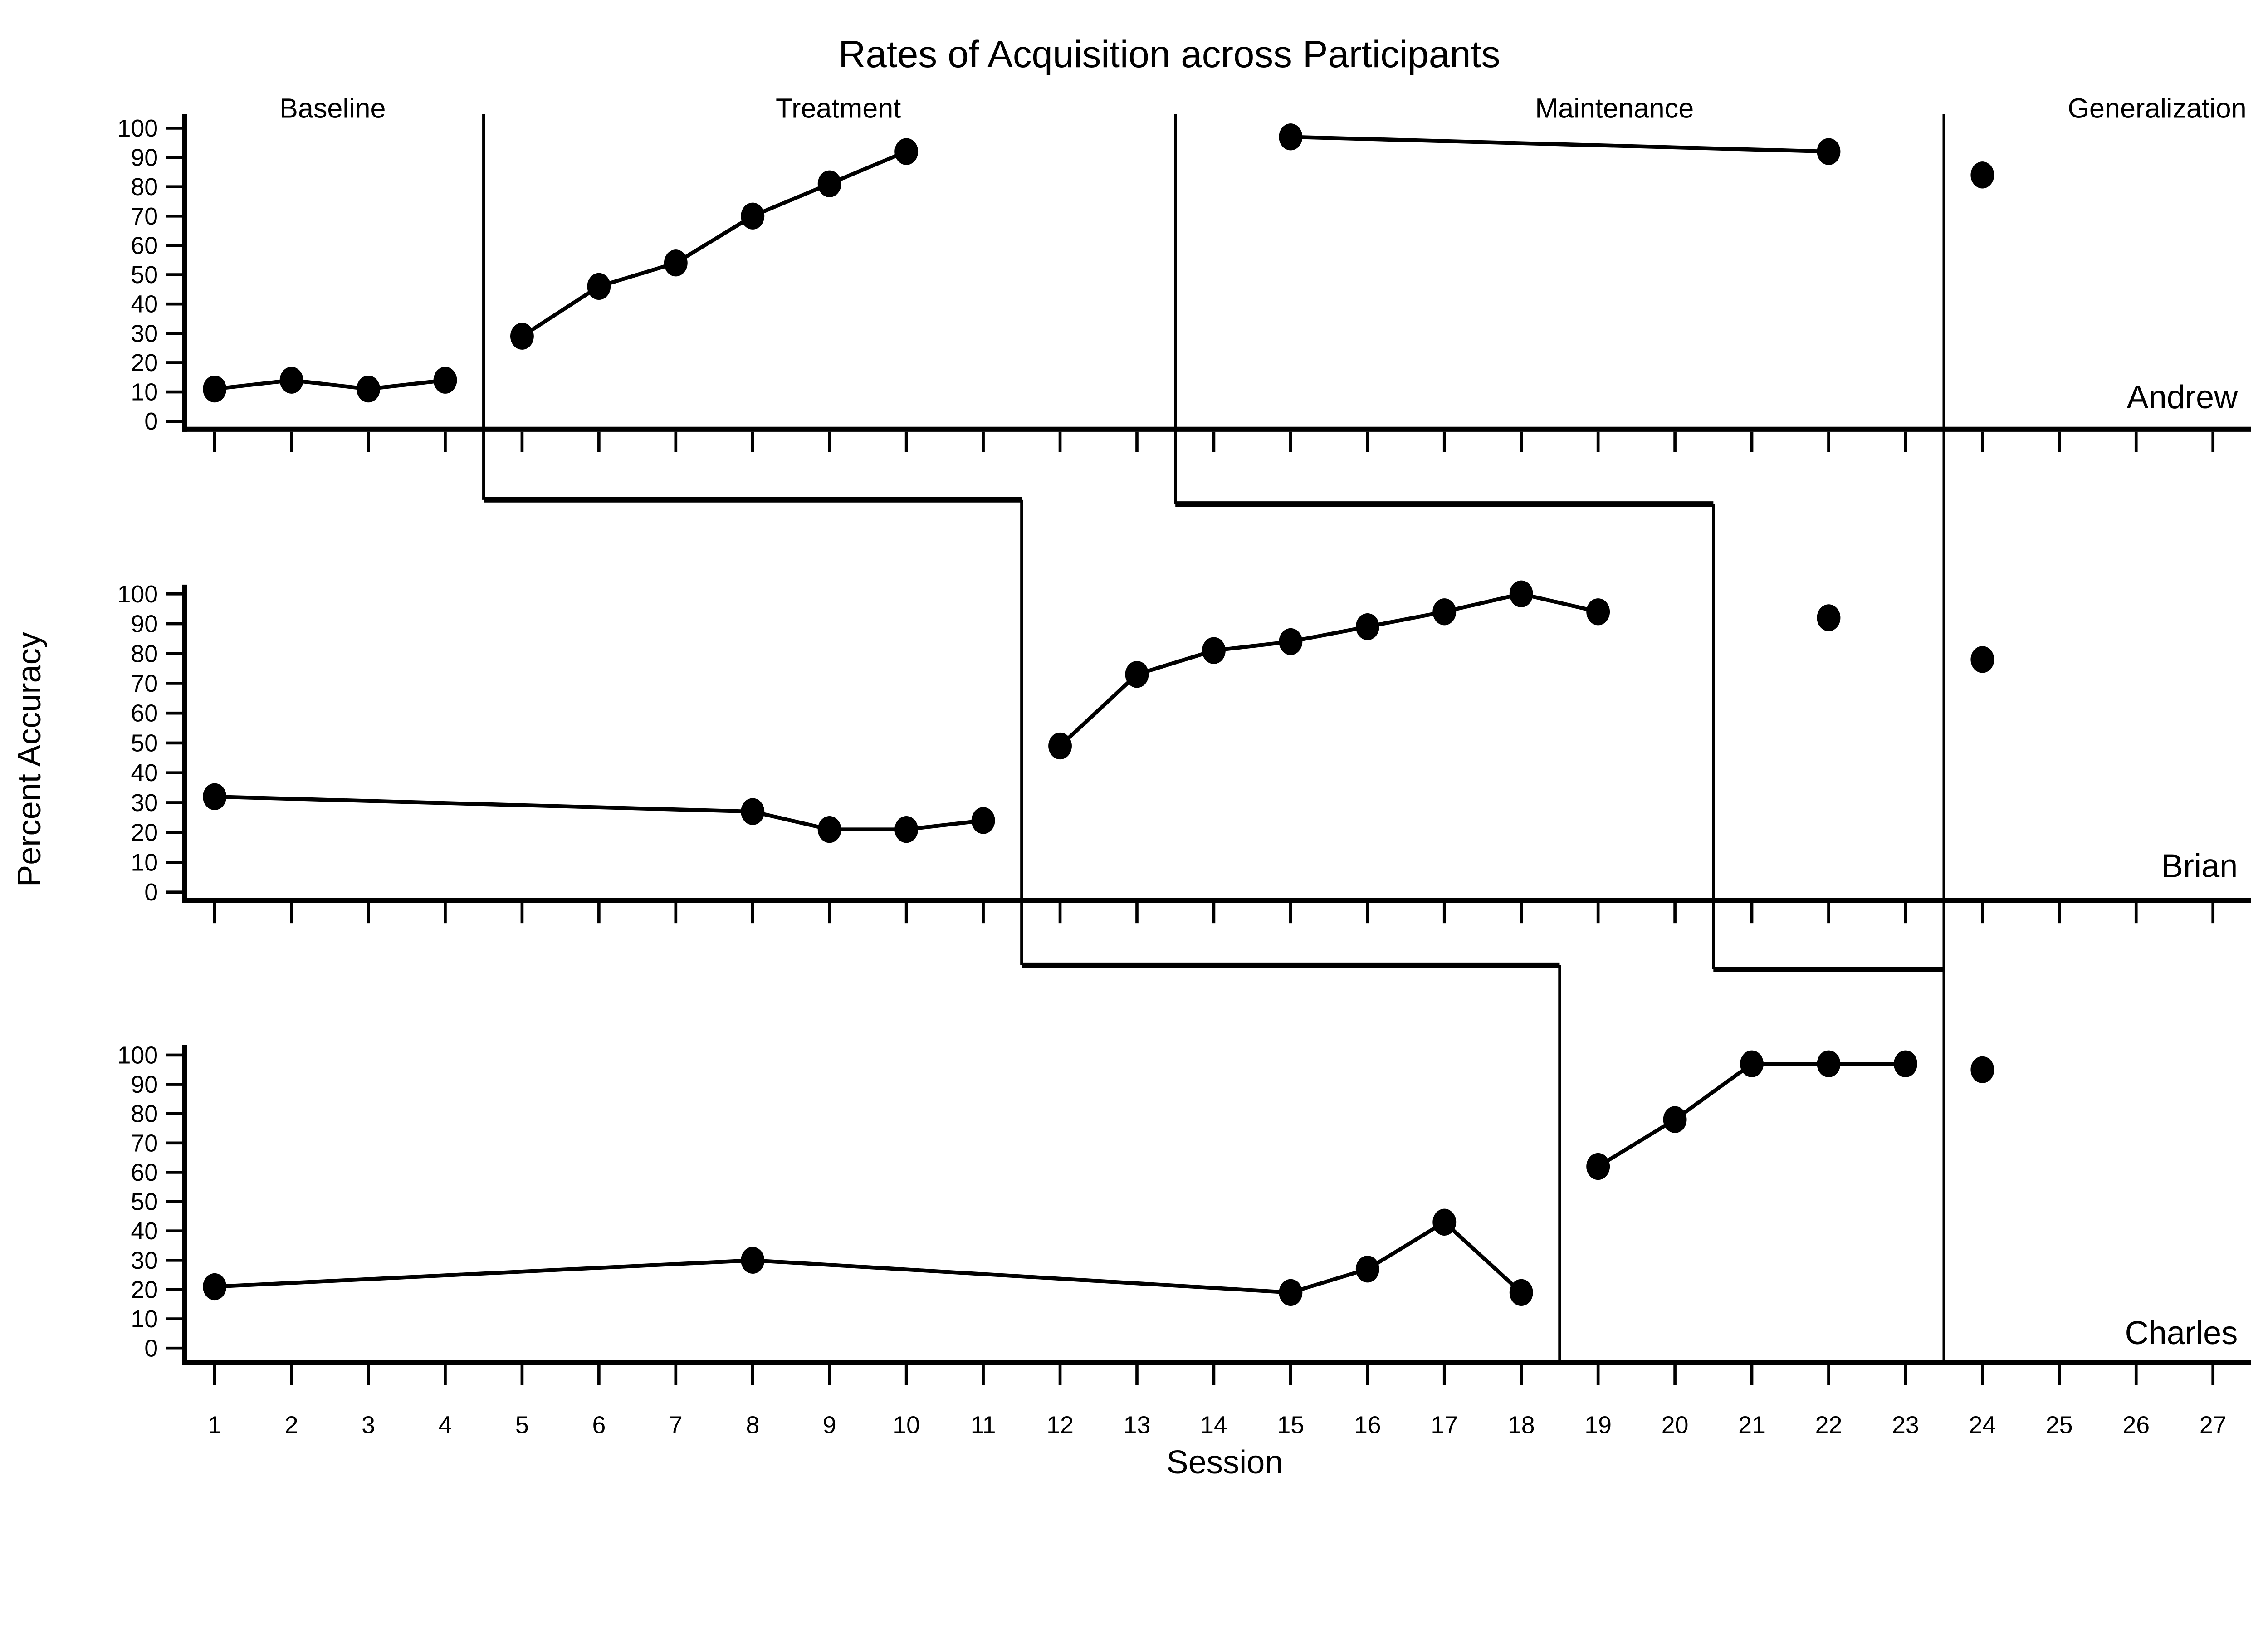  I want to click on x-tick-label: 13, so click(1138, 1424).